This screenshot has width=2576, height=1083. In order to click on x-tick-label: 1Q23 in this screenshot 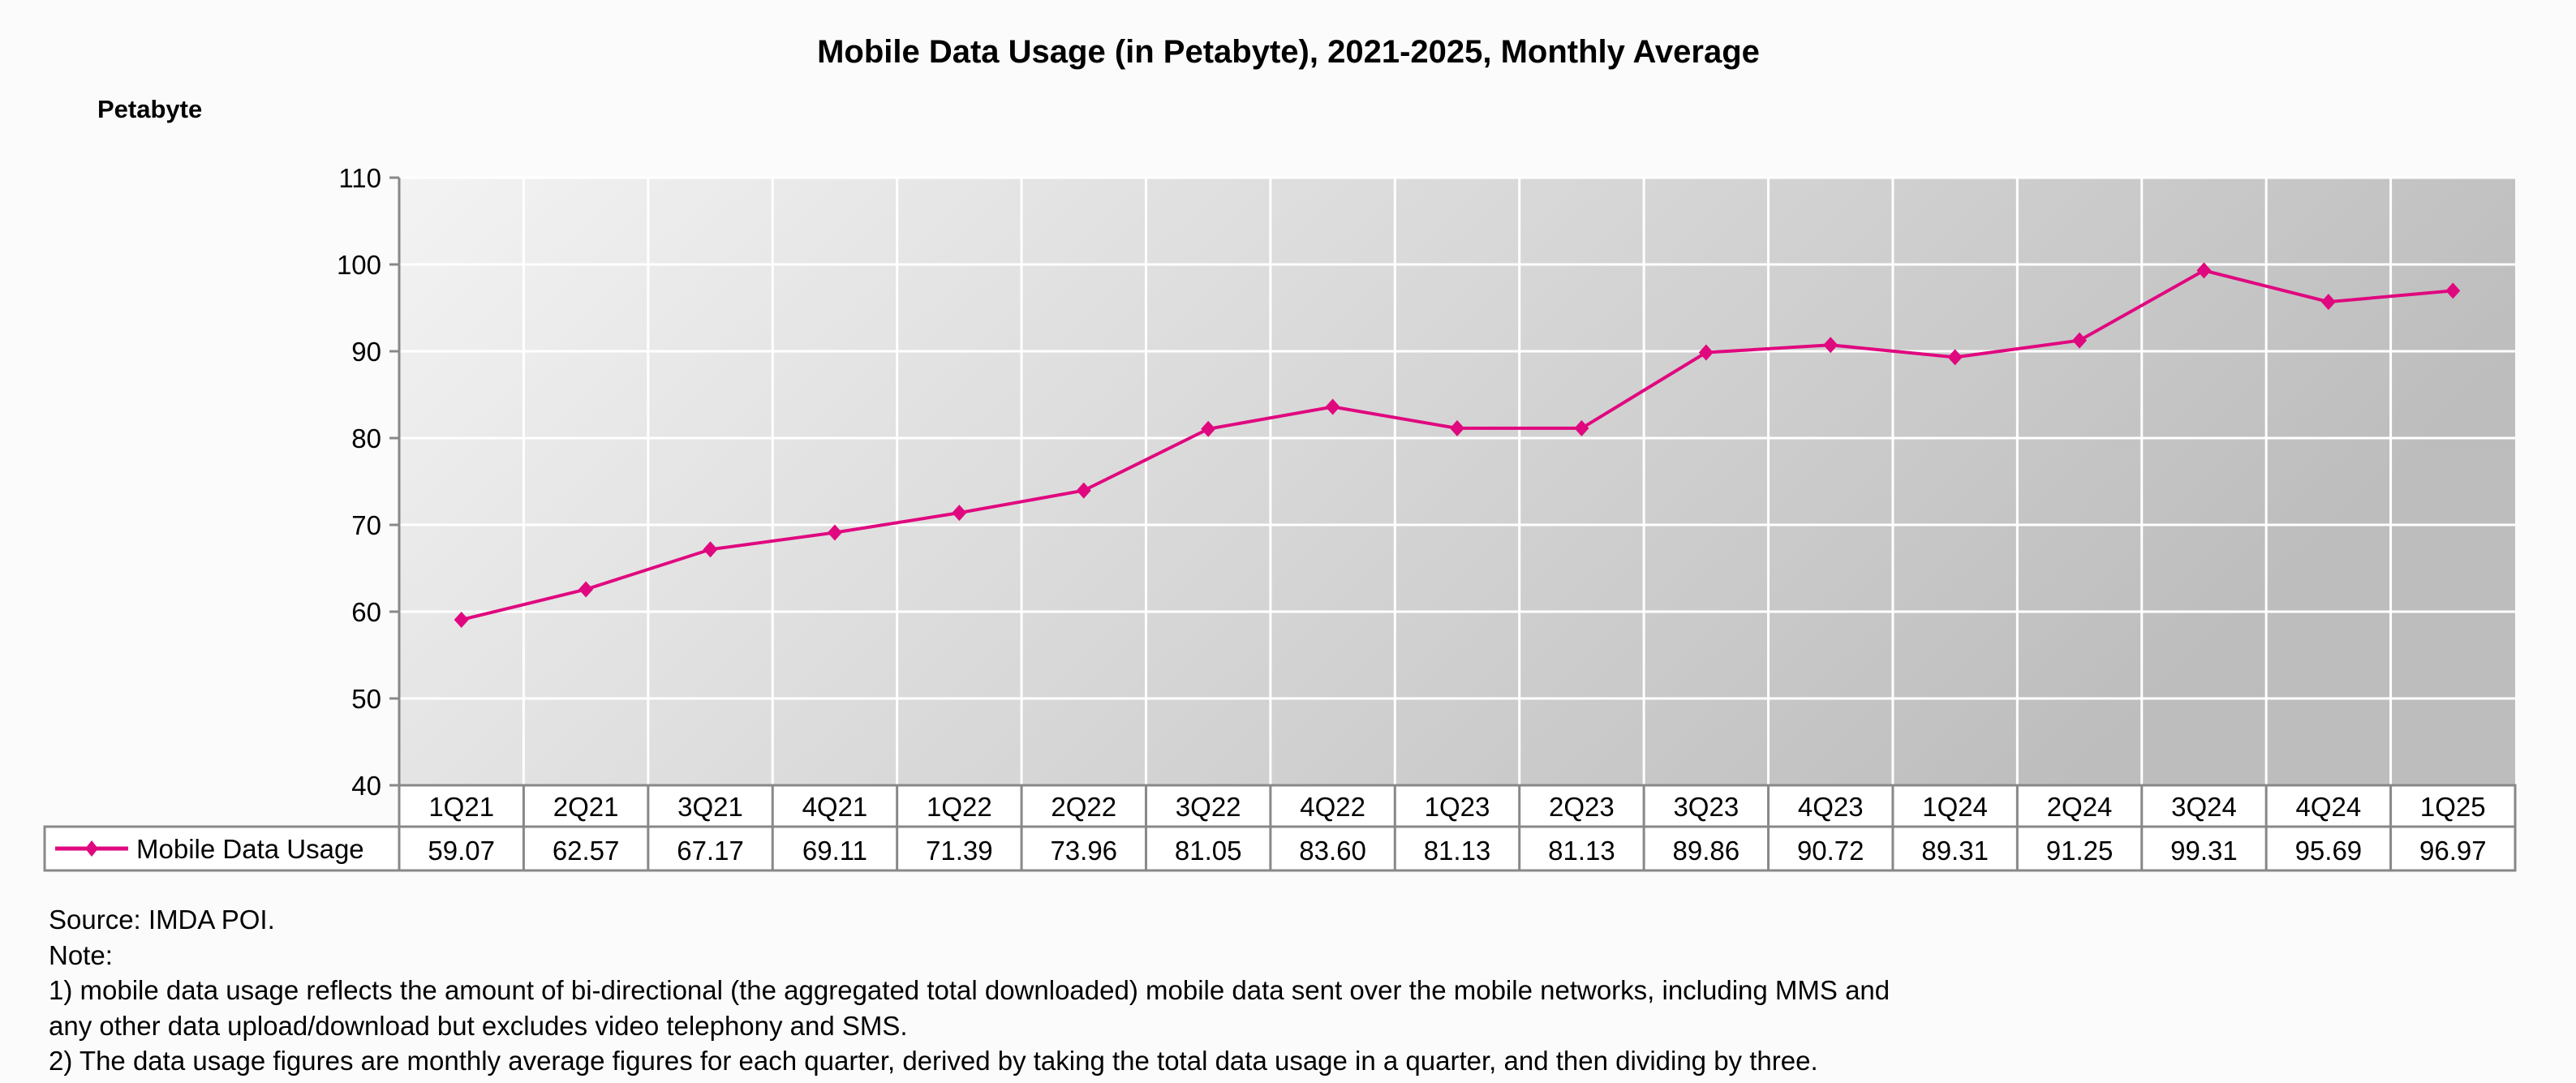, I will do `click(1457, 807)`.